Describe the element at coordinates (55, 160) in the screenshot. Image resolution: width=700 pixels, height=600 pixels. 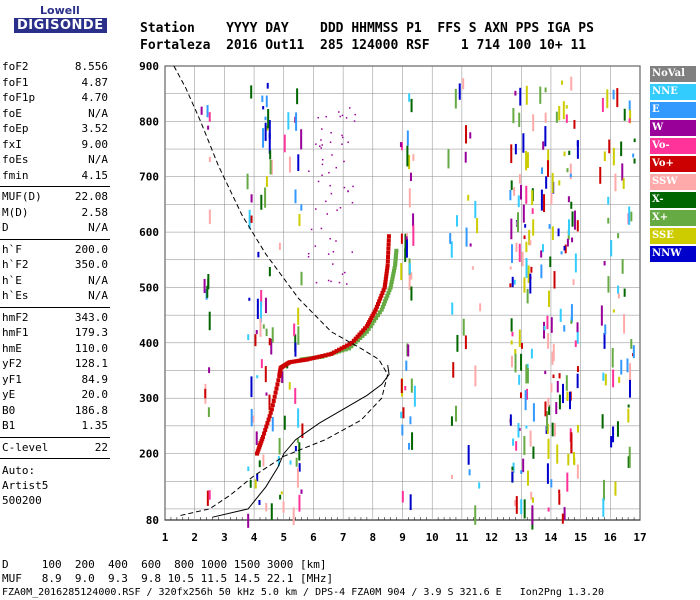
I see `param-foes: foEs N/A` at that location.